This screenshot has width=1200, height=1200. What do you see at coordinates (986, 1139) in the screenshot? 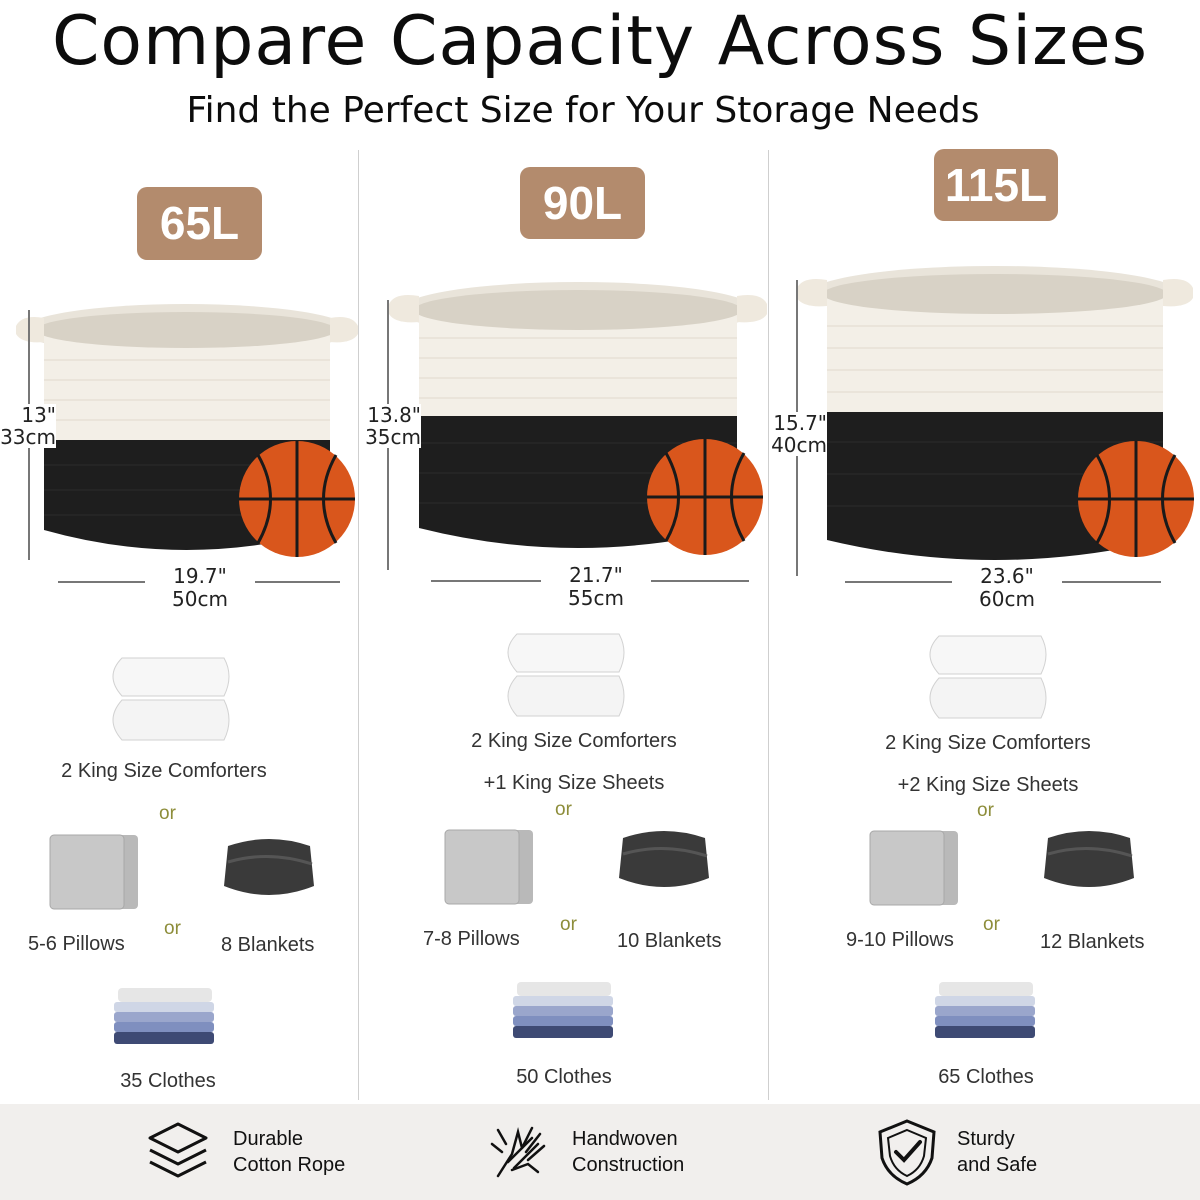
I see `feature-line1: Sturdy` at bounding box center [986, 1139].